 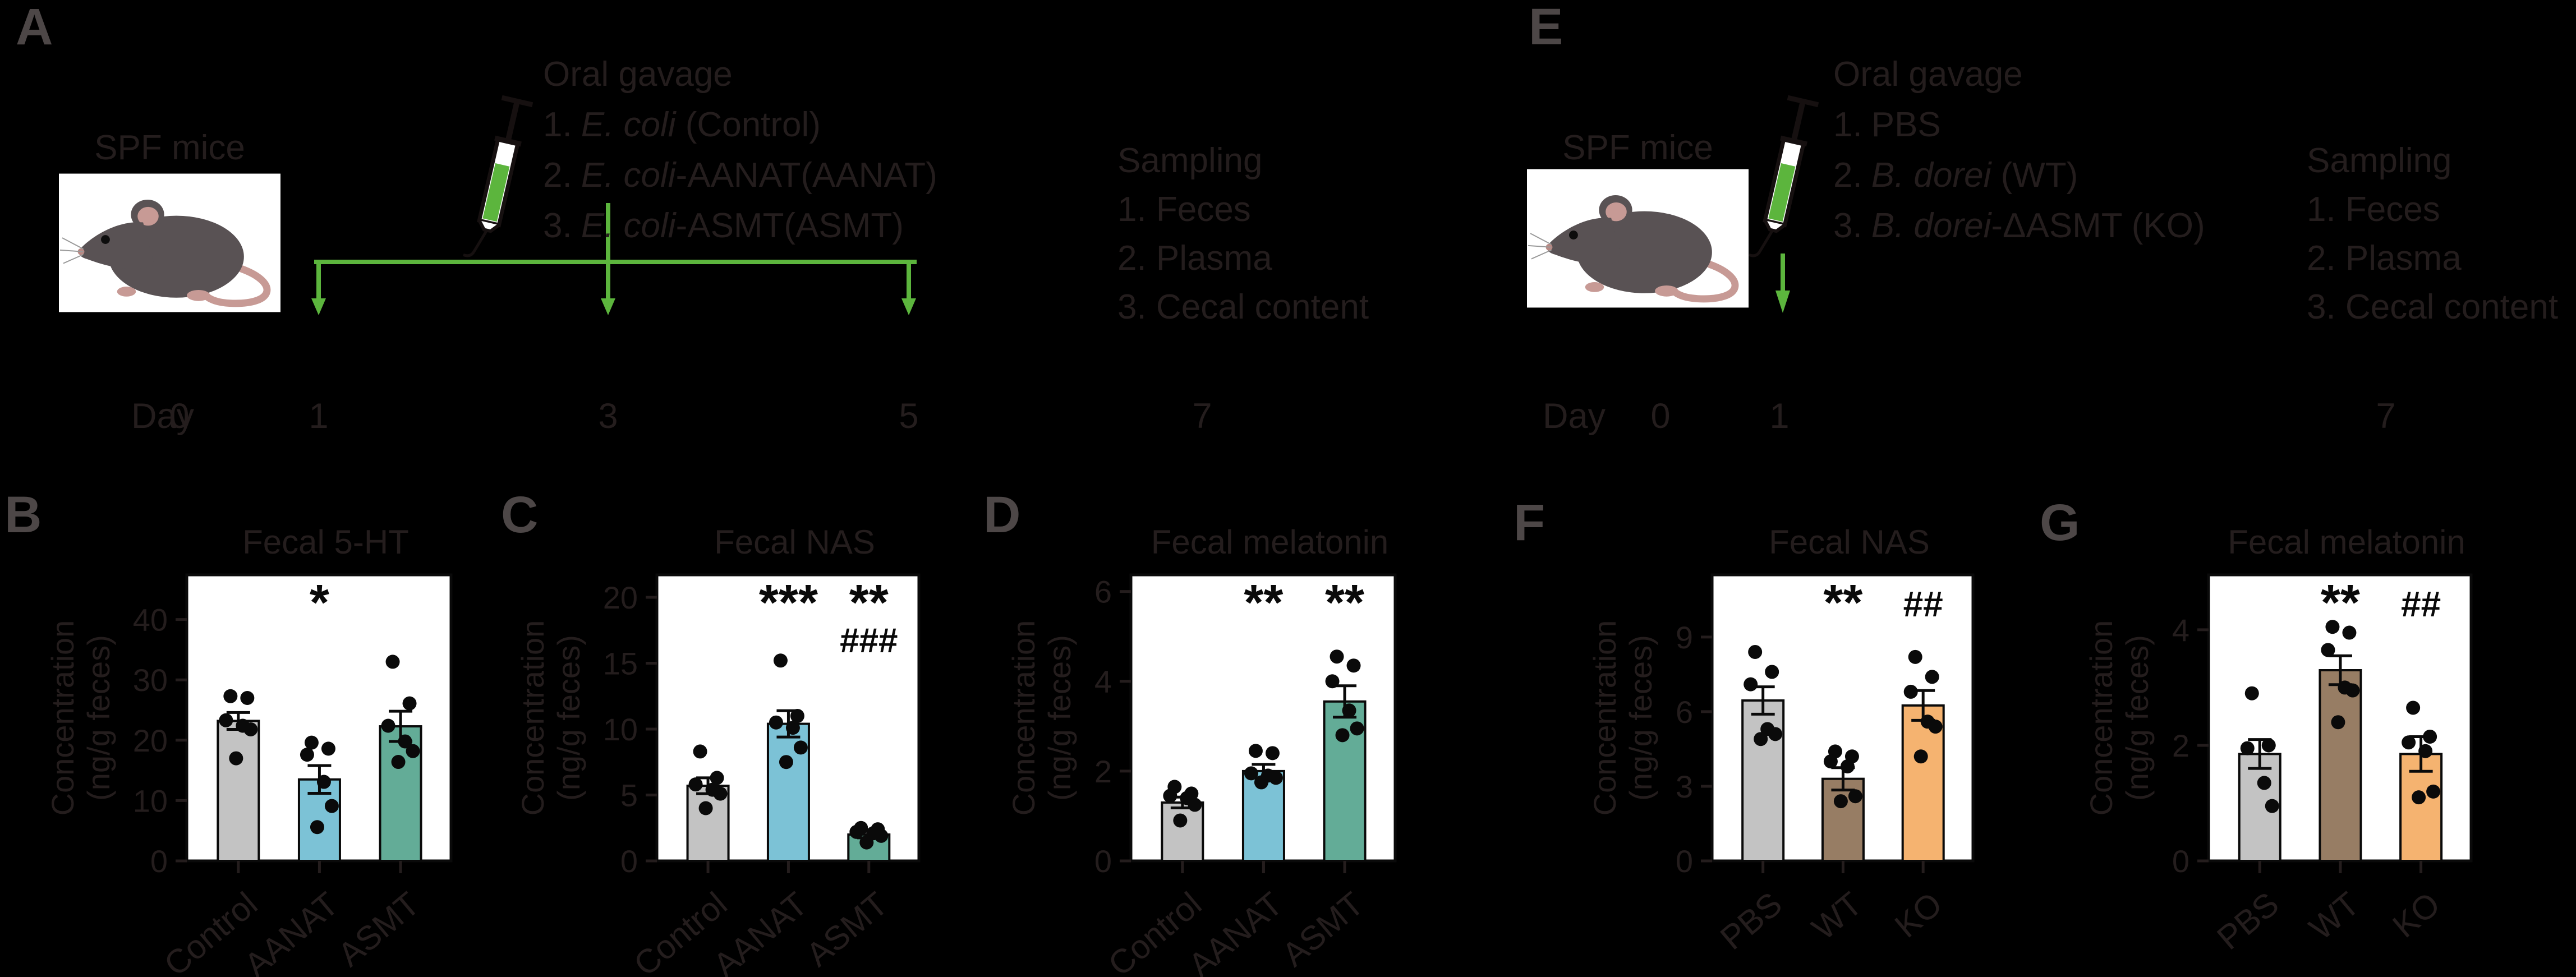 What do you see at coordinates (1783, 284) in the screenshot?
I see `panel-e-timeline` at bounding box center [1783, 284].